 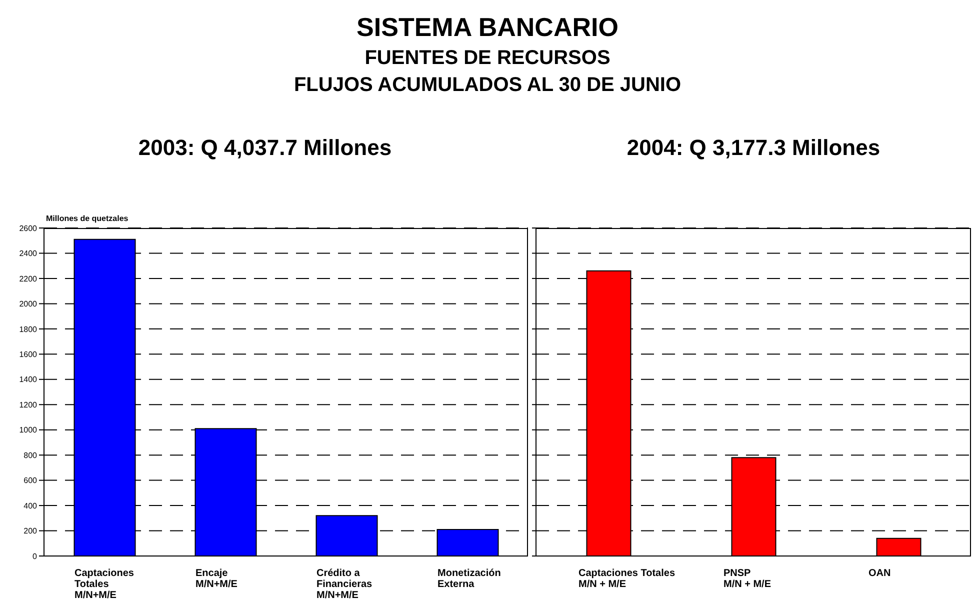 What do you see at coordinates (28, 279) in the screenshot?
I see `y-tick-label: 2200` at bounding box center [28, 279].